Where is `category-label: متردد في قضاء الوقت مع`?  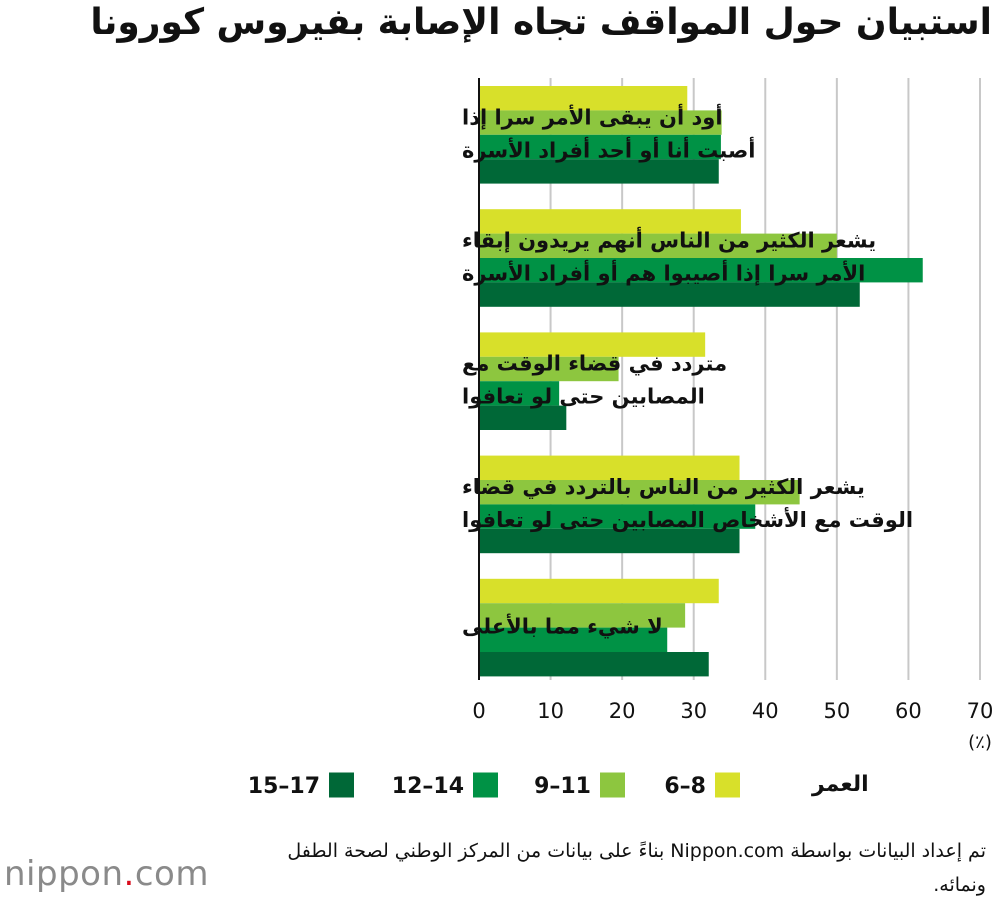
category-label: متردد في قضاء الوقت مع is located at coordinates (594, 364).